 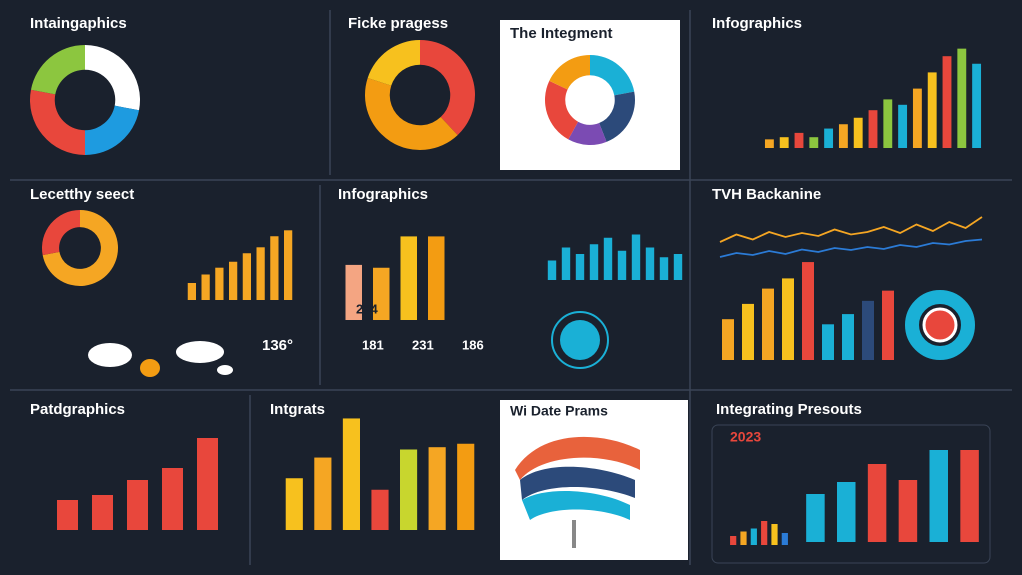 I want to click on panel-title: Ficke pragess, so click(x=398, y=23).